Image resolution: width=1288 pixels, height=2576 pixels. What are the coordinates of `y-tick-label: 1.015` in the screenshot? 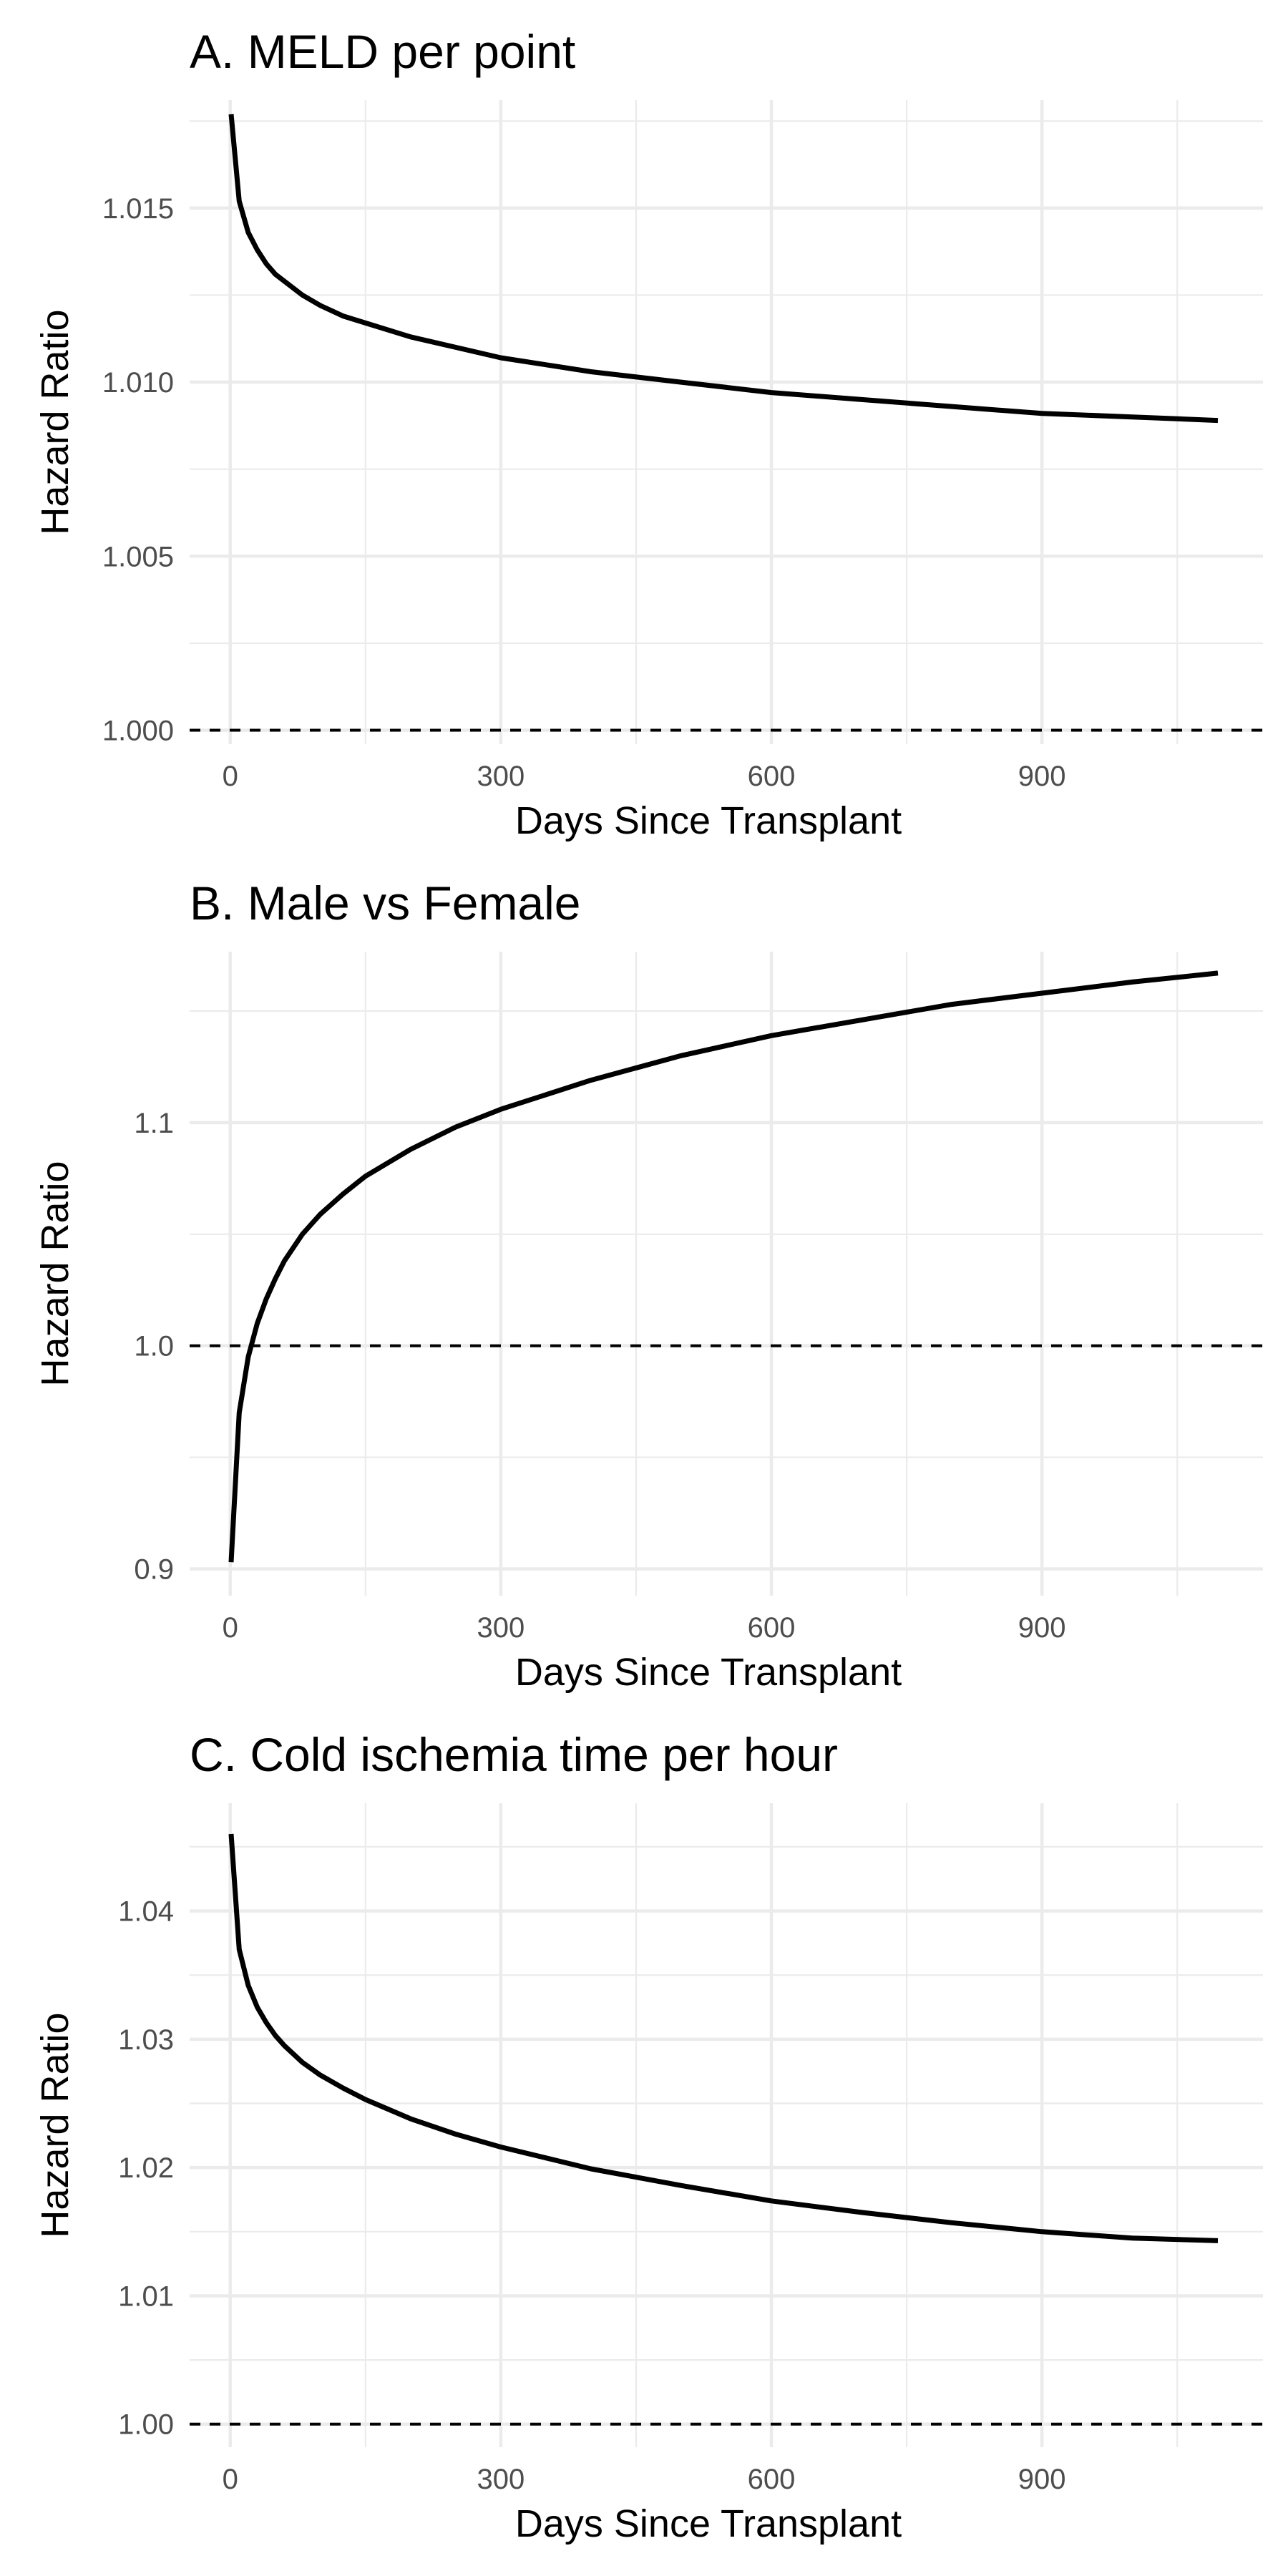 It's located at (138, 209).